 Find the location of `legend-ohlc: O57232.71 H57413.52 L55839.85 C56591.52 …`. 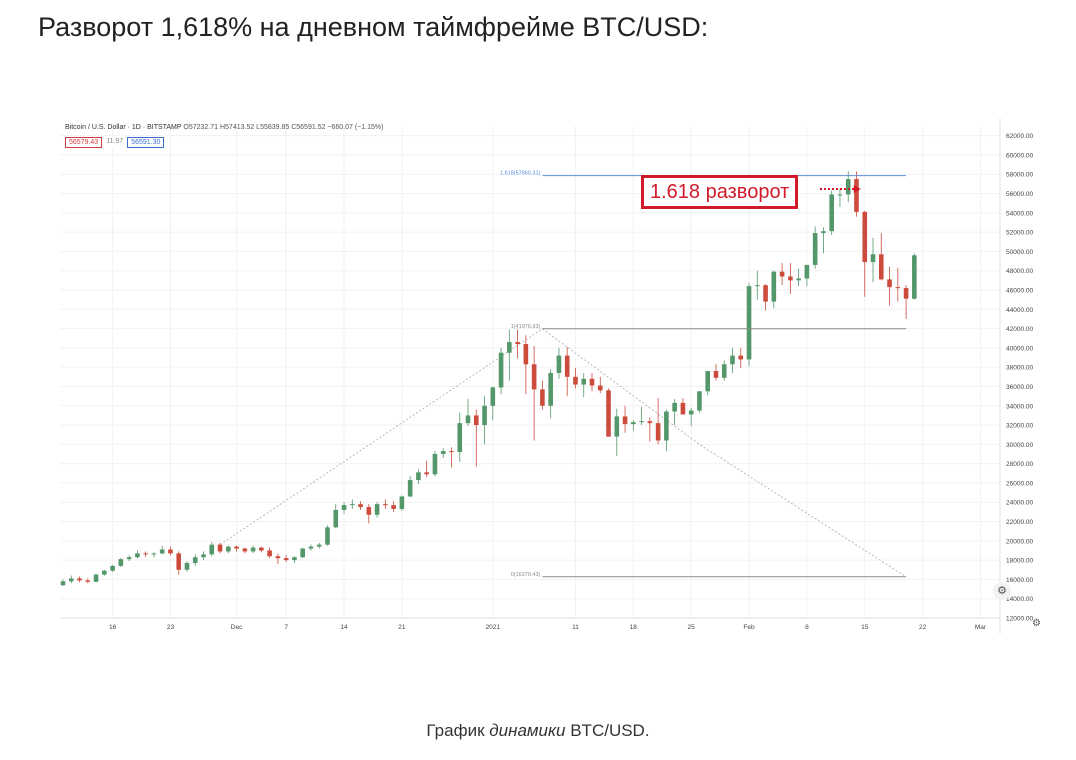

legend-ohlc: O57232.71 H57413.52 L55839.85 C56591.52 … is located at coordinates (283, 127).